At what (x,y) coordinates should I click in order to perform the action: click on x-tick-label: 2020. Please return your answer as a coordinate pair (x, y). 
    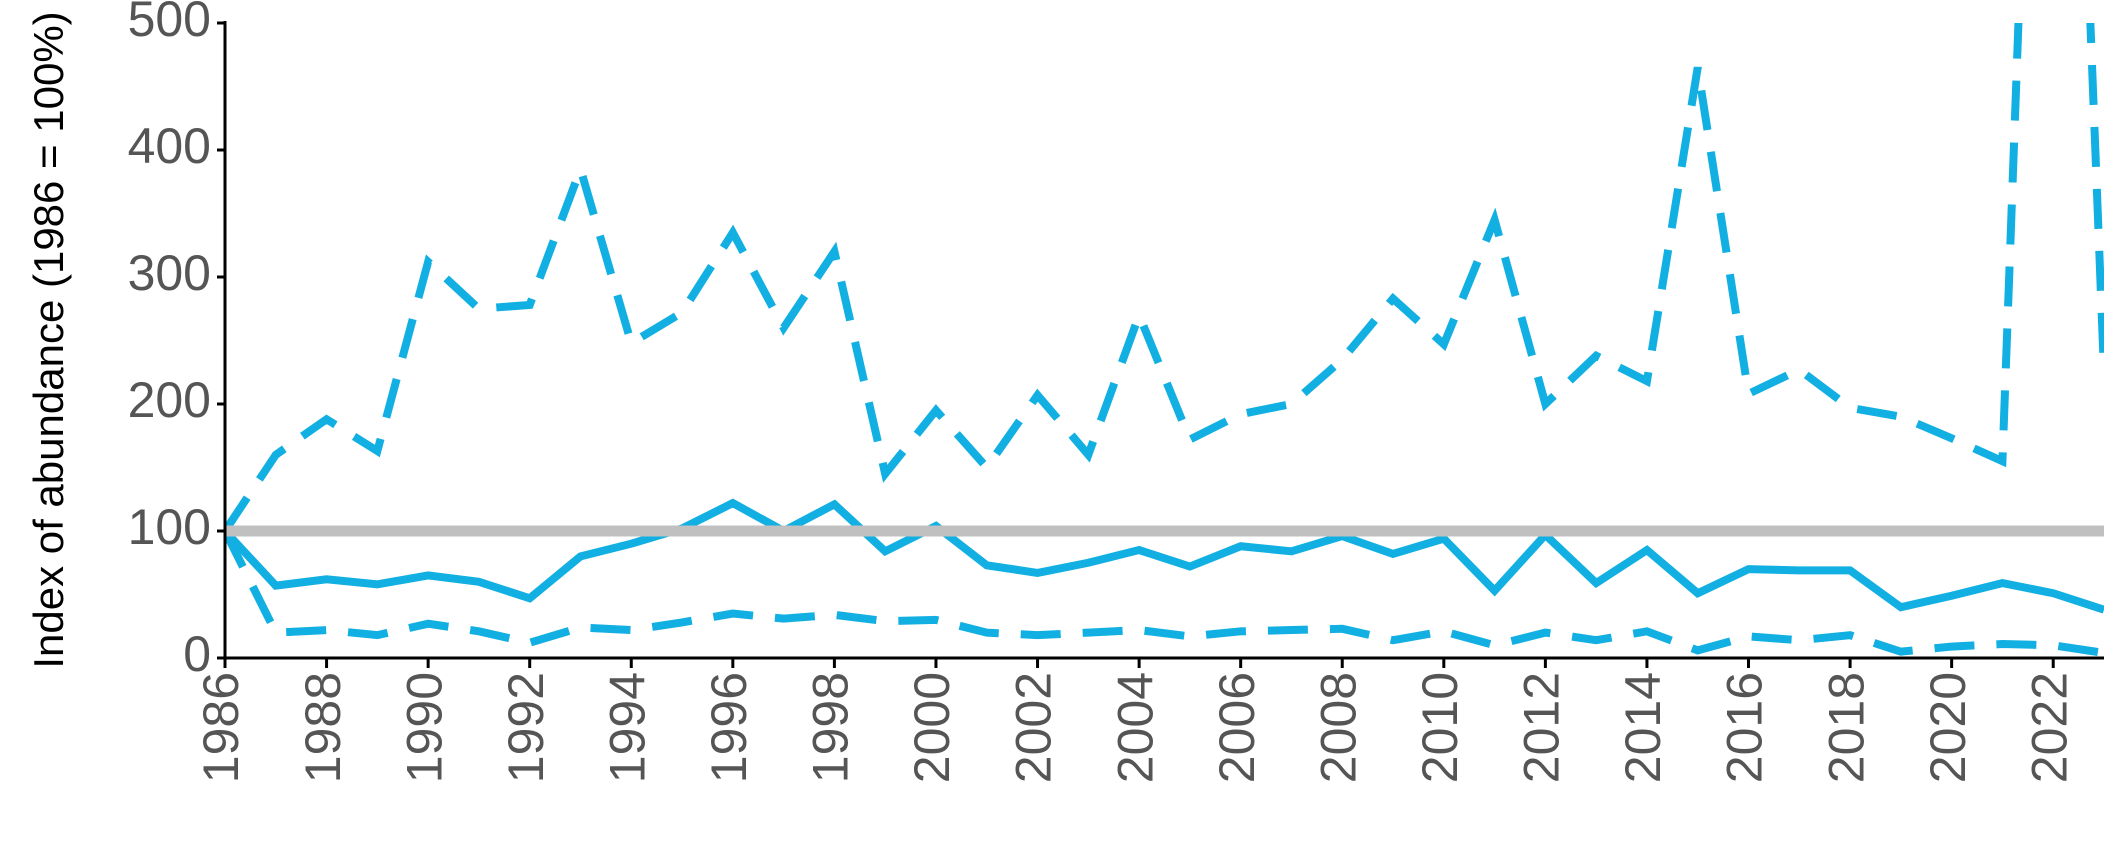
    Looking at the image, I should click on (1948, 727).